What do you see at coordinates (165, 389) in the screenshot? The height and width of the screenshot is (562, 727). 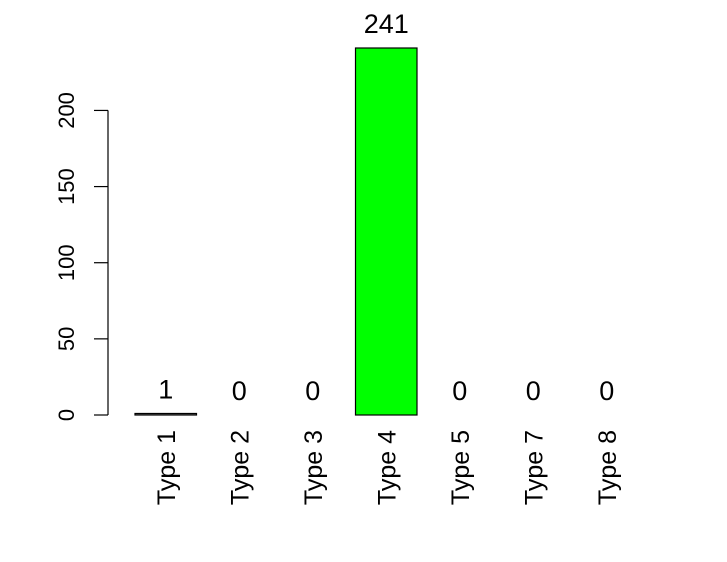 I see `bar-value-label: 1` at bounding box center [165, 389].